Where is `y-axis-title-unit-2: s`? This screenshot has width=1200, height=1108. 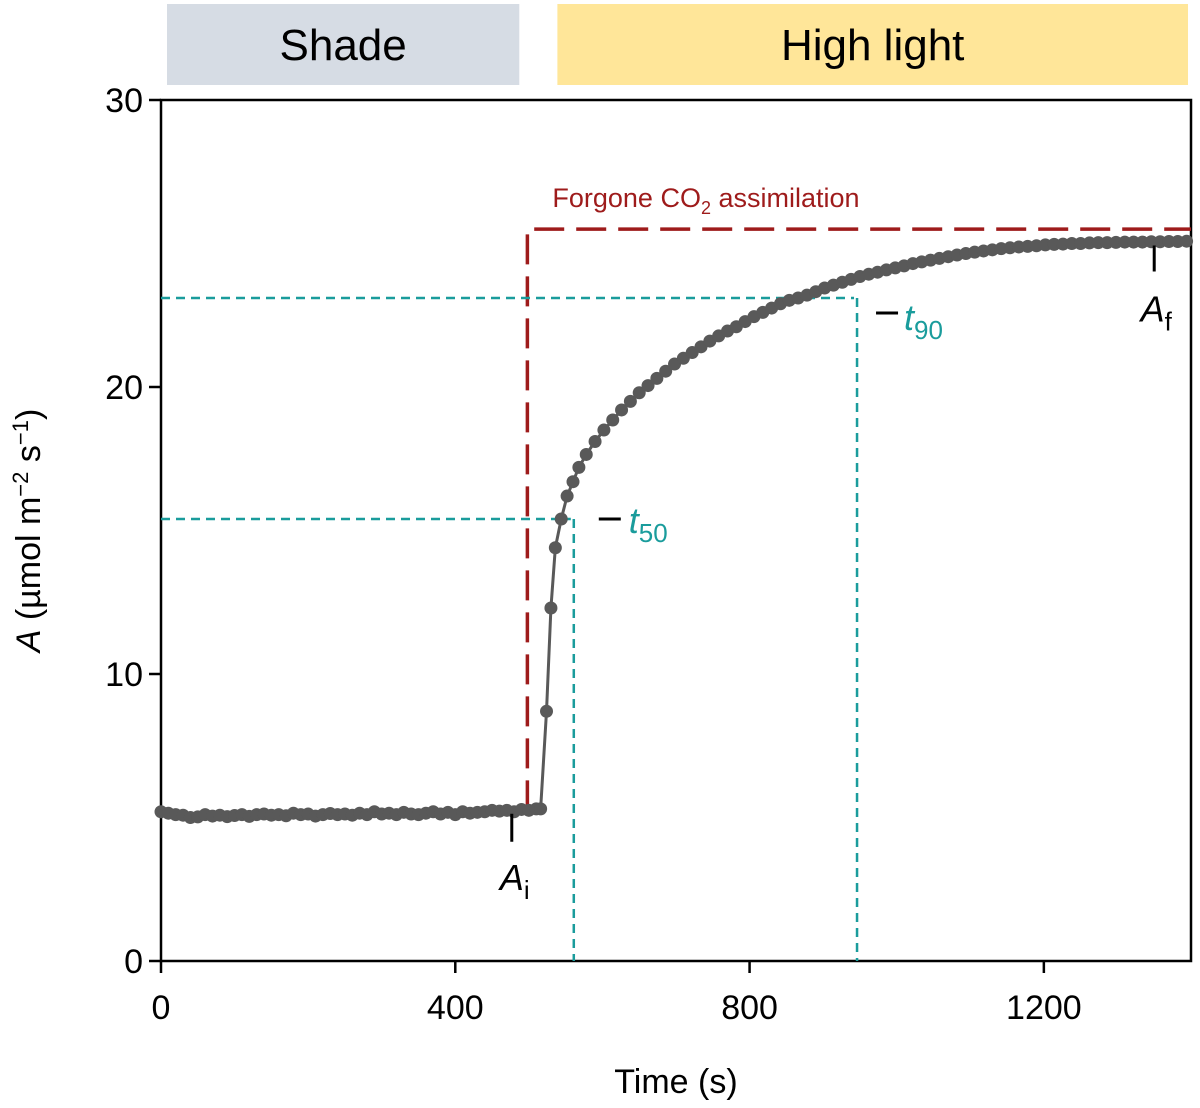
y-axis-title-unit-2: s is located at coordinates (29, 458).